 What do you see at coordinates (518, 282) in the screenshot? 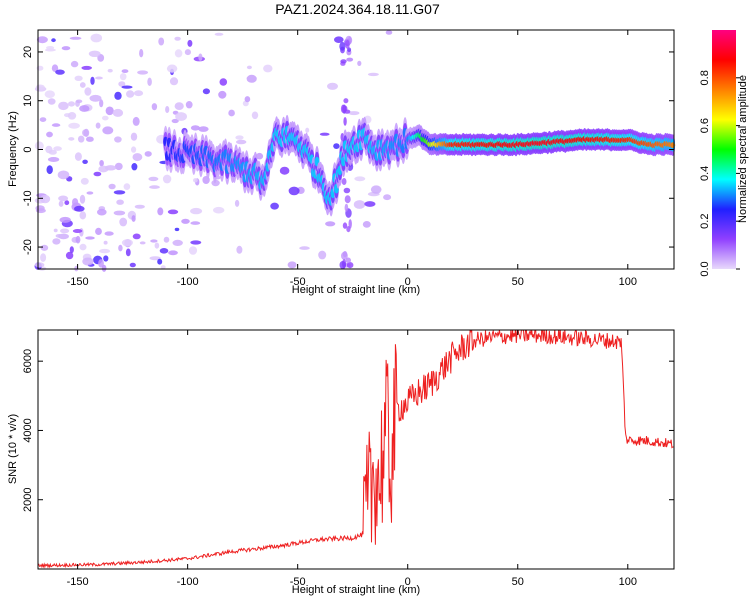
I see `spectrogram-x-tick-label: 50` at bounding box center [518, 282].